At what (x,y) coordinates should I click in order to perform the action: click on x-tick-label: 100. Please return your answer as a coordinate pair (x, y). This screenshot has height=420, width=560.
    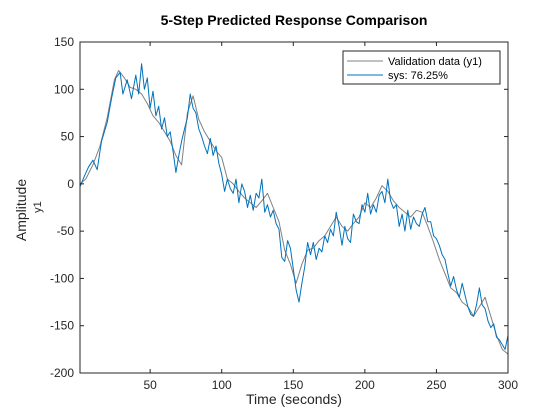
    Looking at the image, I should click on (222, 385).